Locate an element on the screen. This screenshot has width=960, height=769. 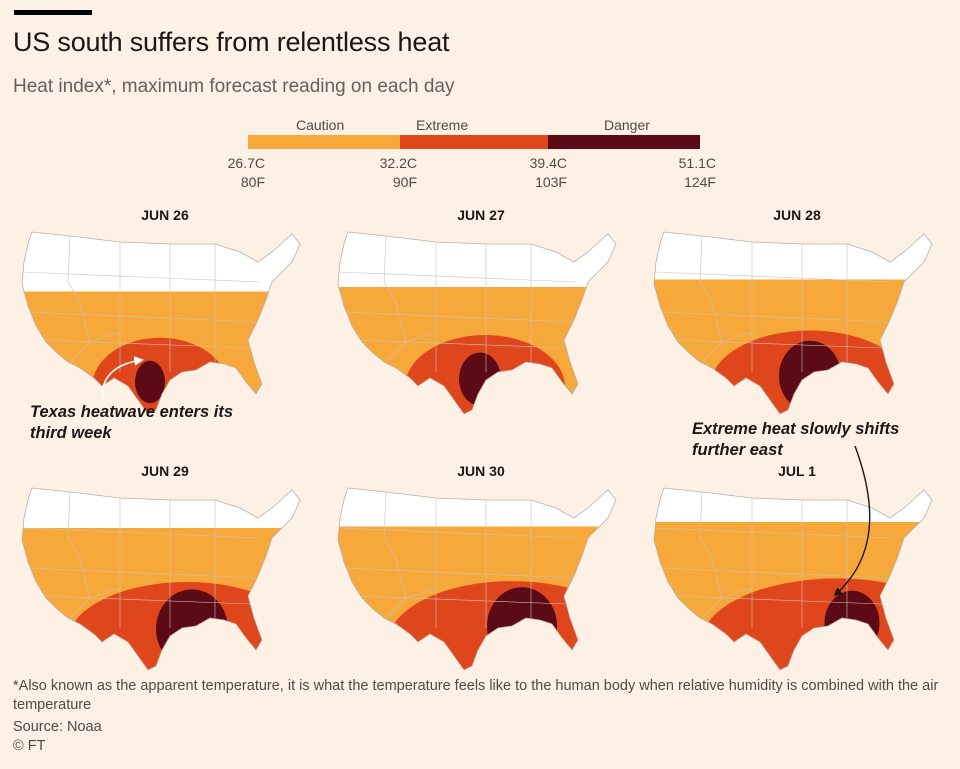
map-panel-3: JUN 28 is located at coordinates (792, 314).